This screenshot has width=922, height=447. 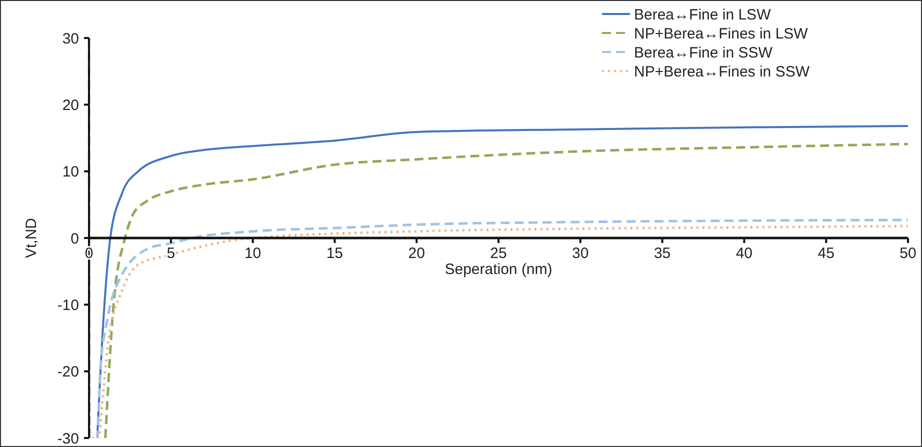 What do you see at coordinates (416, 253) in the screenshot?
I see `x-tick-label: 20` at bounding box center [416, 253].